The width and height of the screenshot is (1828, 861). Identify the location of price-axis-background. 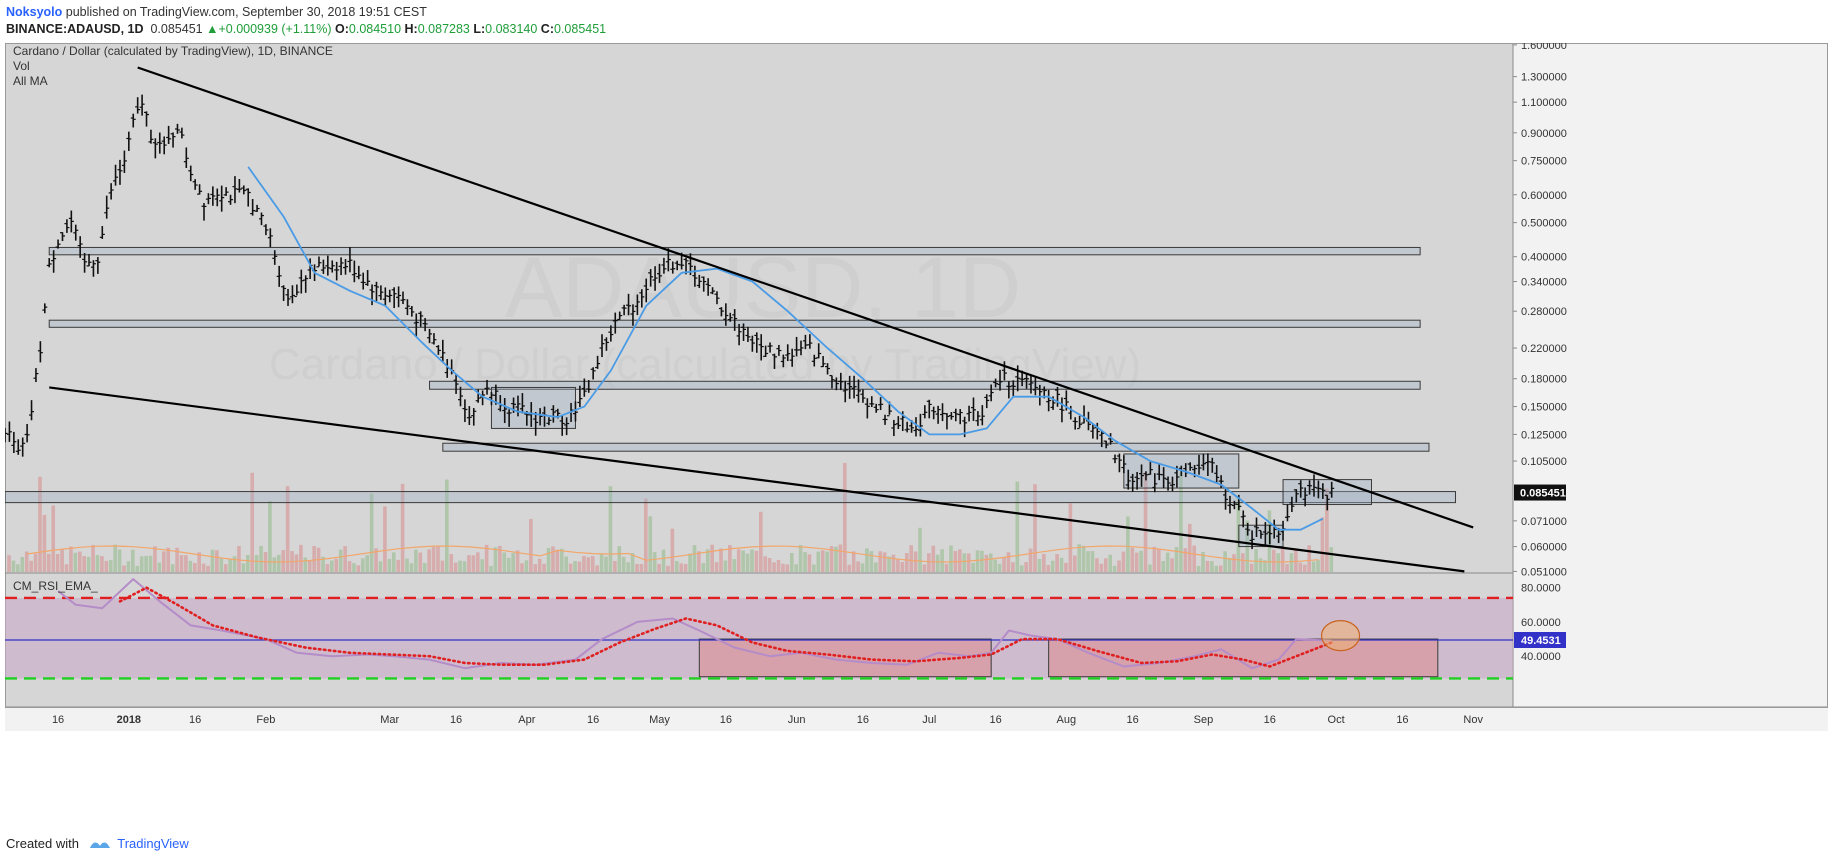
(1670, 375).